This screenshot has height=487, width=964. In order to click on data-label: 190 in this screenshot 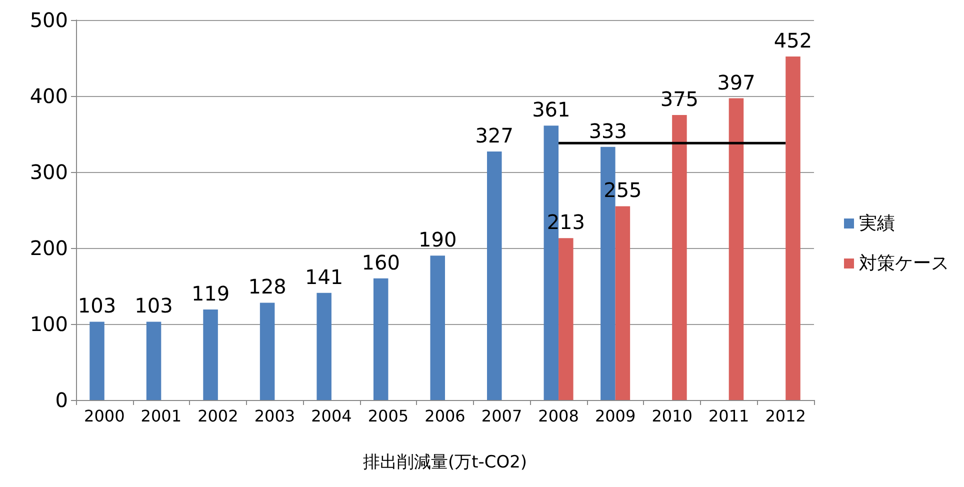, I will do `click(437, 240)`.